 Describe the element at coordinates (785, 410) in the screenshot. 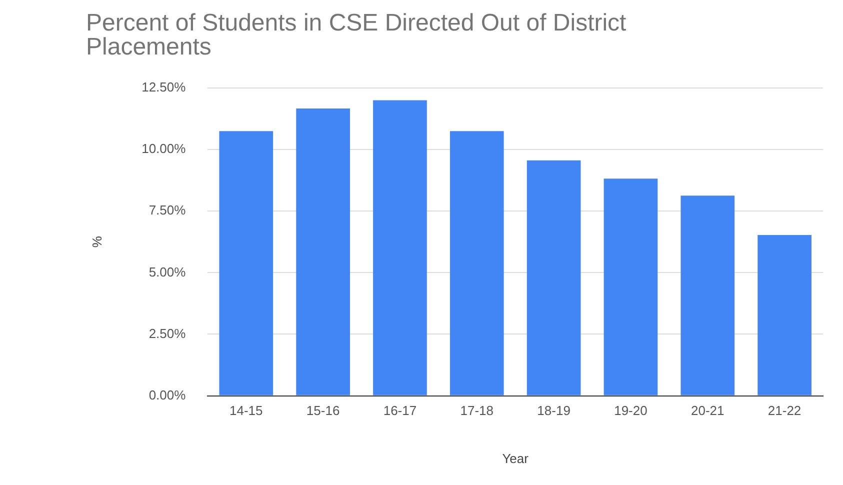

I see `x-tick-label: 21-22` at that location.